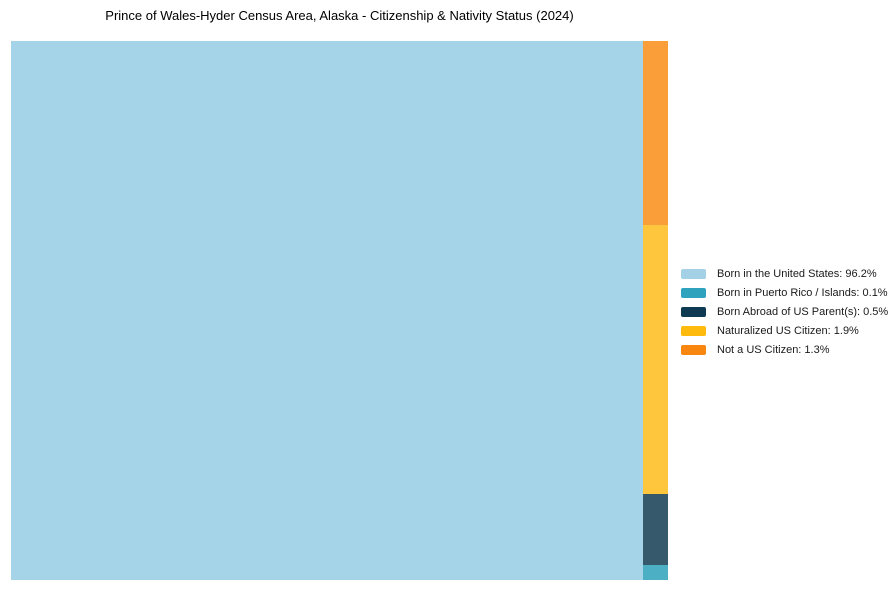  I want to click on legend-swatch-born-in-puerto-rico-islands, so click(693, 292).